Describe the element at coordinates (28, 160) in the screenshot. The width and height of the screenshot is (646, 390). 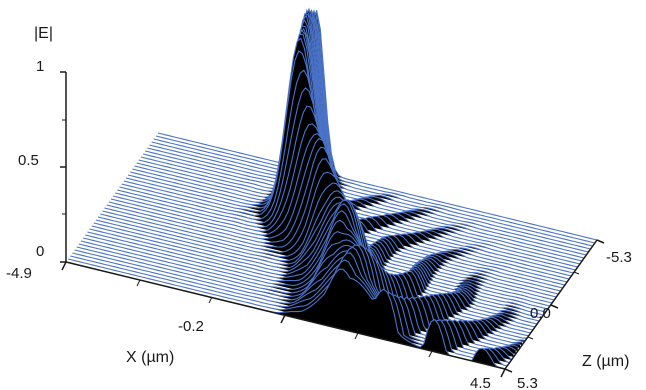
I see `z-tick-label-0.5: 0.5` at that location.